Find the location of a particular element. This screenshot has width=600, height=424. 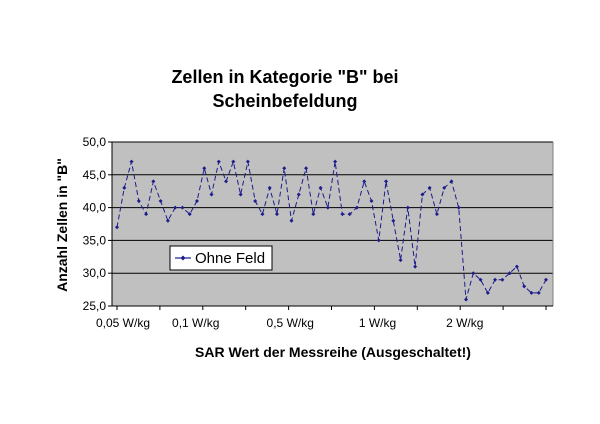

x-tick-label: 0,05 W/kg is located at coordinates (123, 323).